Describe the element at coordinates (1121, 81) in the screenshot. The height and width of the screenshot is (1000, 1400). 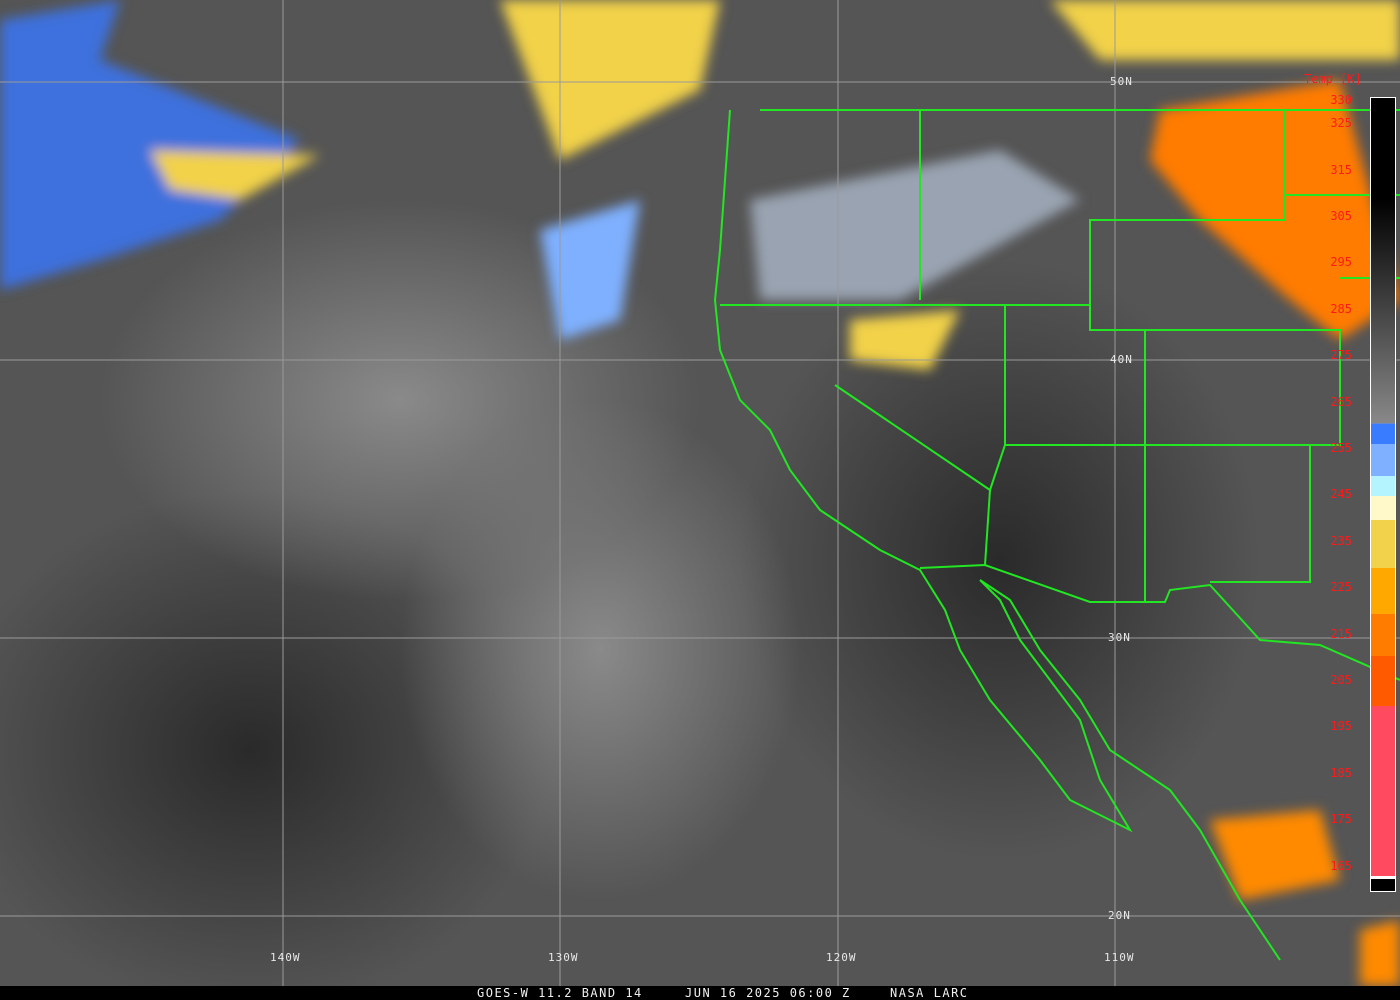
I see `lat-label-50n: 50N` at that location.